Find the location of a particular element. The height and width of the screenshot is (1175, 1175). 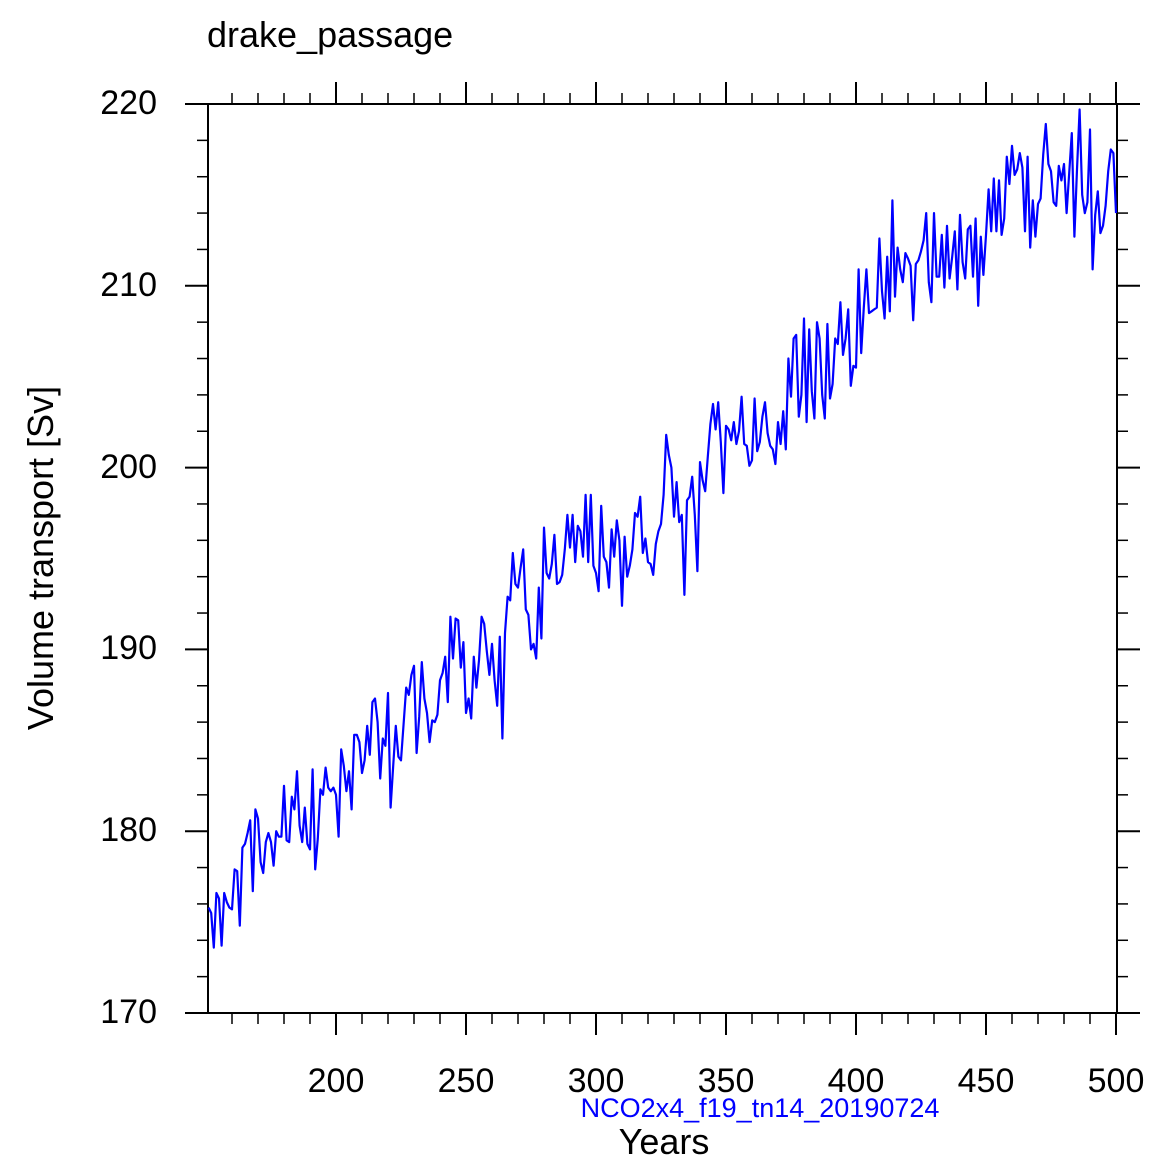

x-tick-label: 450 is located at coordinates (986, 1081).